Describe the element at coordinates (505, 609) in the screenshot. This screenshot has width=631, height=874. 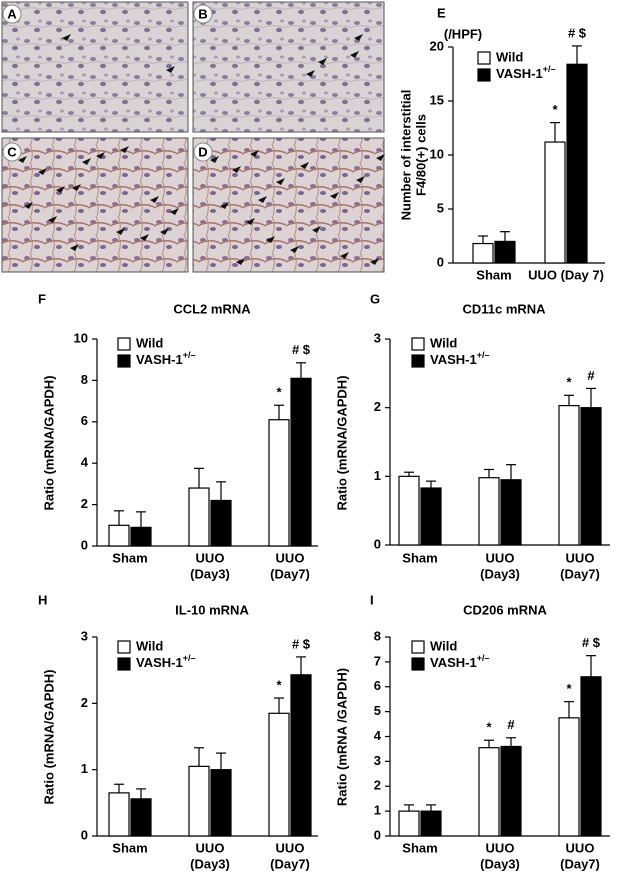
I see `chart-title: CD206 mRNA` at that location.